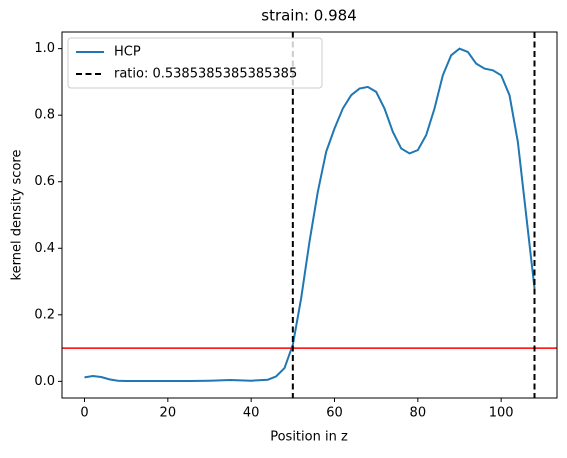 Image resolution: width=567 pixels, height=458 pixels. Describe the element at coordinates (195, 63) in the screenshot. I see `legend-box` at that location.